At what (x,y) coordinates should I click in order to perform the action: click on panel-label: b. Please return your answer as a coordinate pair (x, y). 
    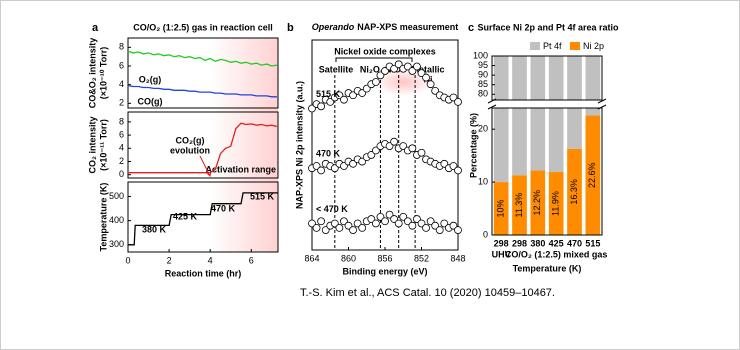
    Looking at the image, I should click on (290, 28).